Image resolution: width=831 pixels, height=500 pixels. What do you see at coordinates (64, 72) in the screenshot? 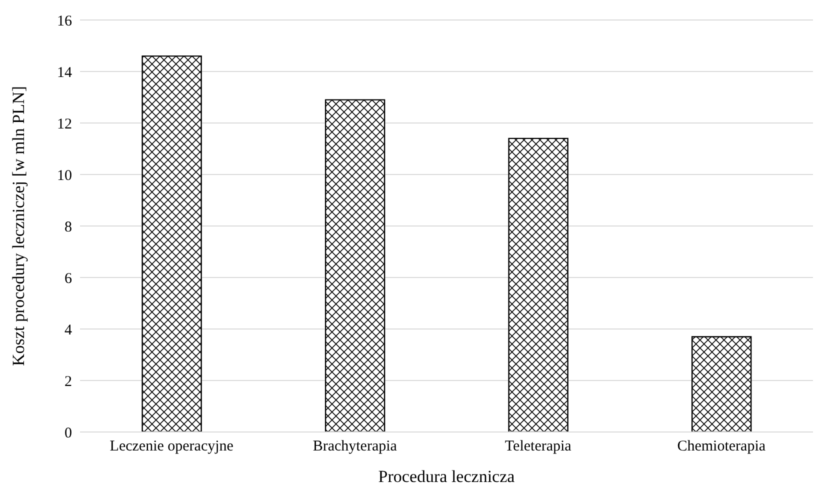
I see `y-tick-label: 14` at bounding box center [64, 72].